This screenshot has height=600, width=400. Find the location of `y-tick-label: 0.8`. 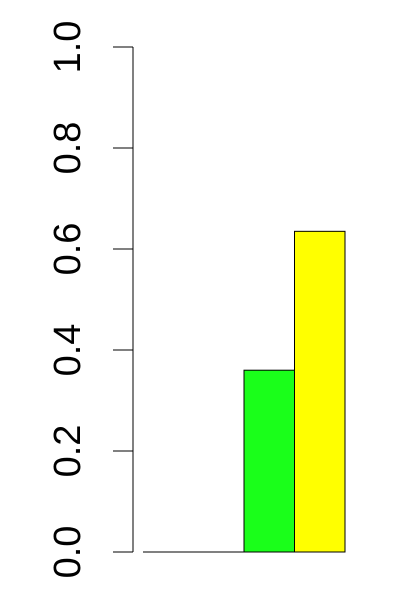

y-tick-label: 0.8 is located at coordinates (68, 148).